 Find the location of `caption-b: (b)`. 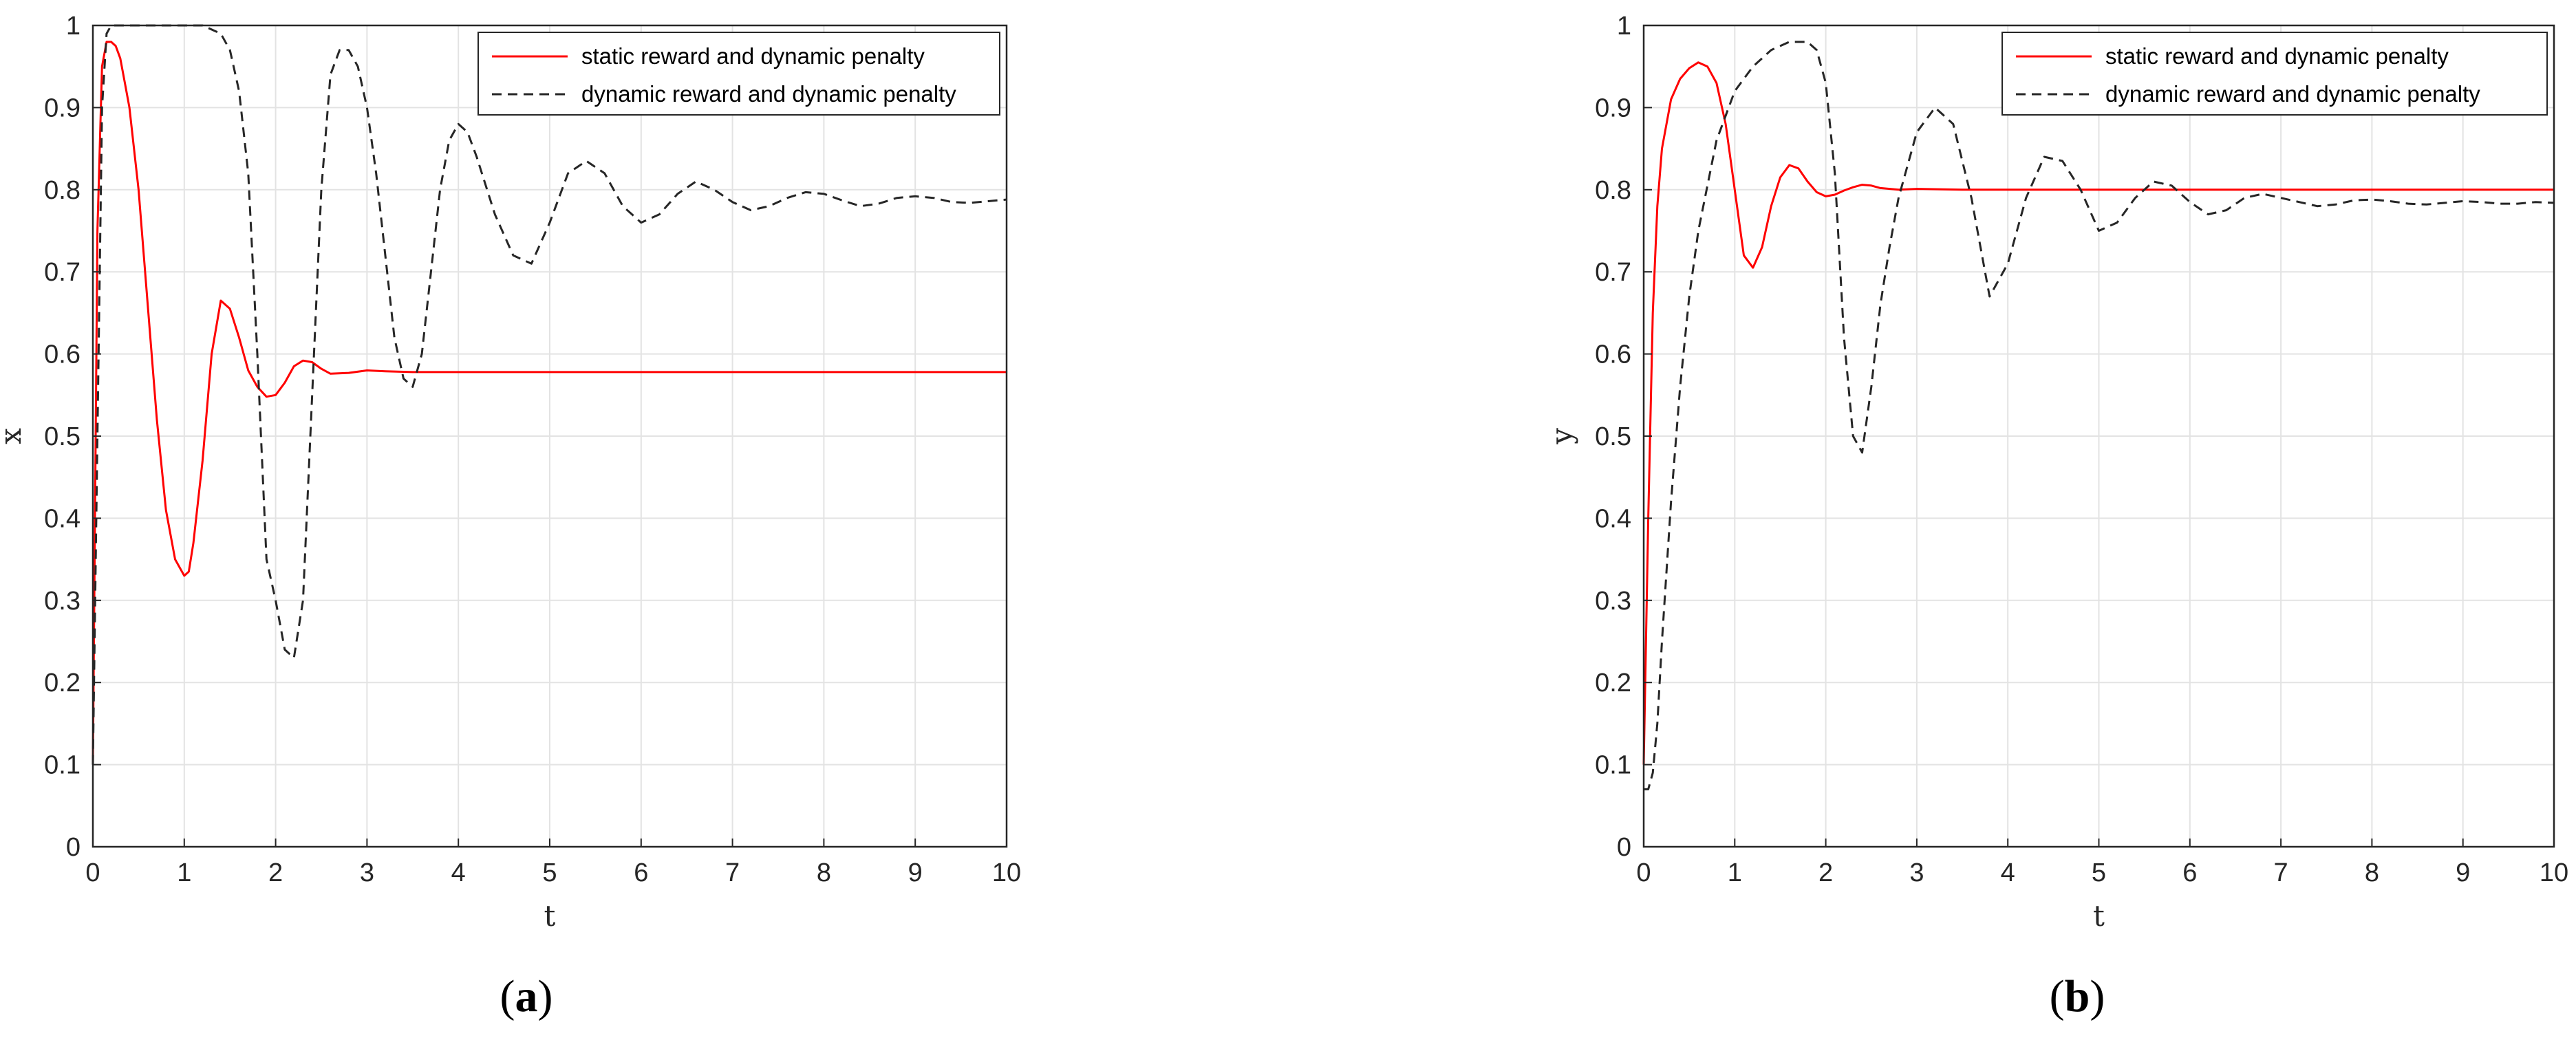

caption-b: (b) is located at coordinates (2077, 996).